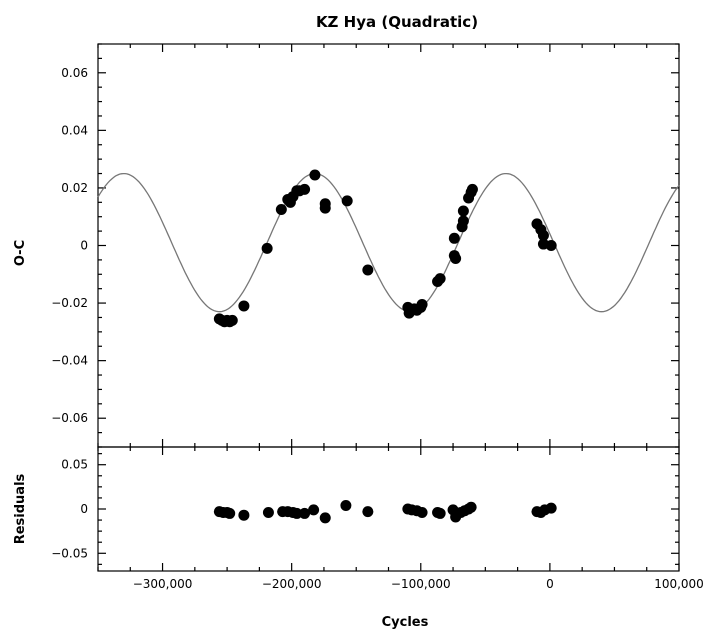  Describe the element at coordinates (550, 584) in the screenshot. I see `x-tick-label: 0` at that location.